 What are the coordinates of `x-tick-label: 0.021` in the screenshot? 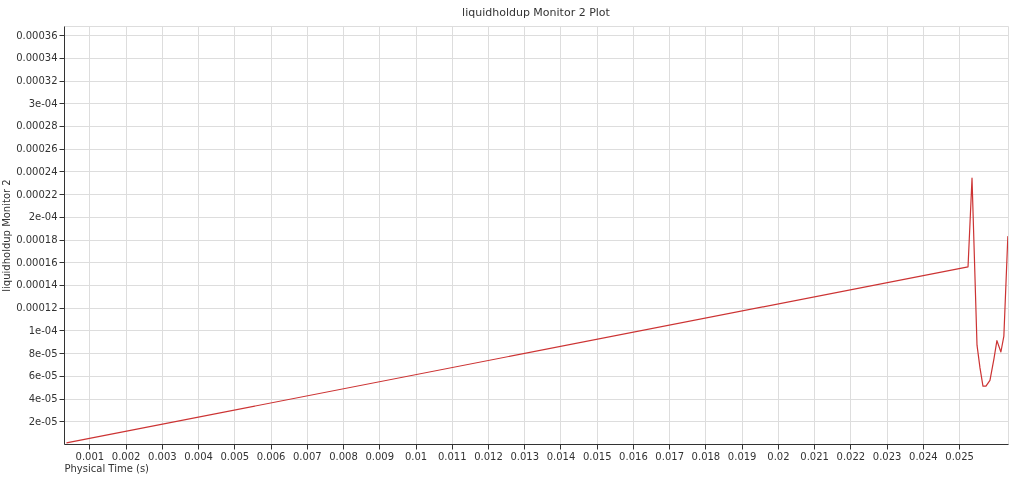 It's located at (814, 456).